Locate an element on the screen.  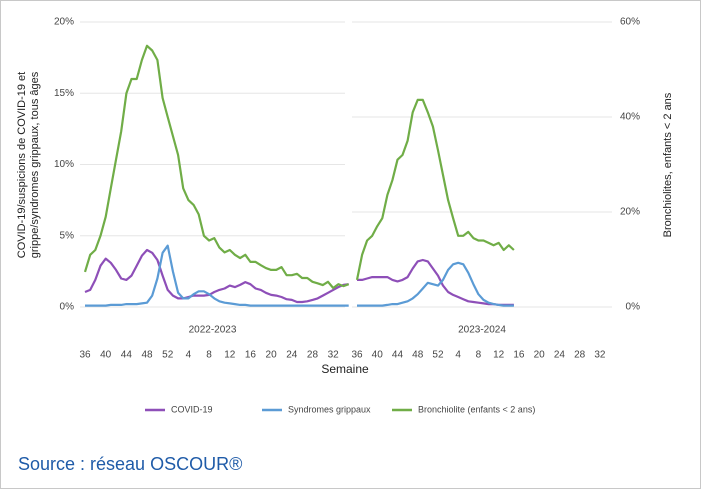
legend-label: COVID-19 is located at coordinates (192, 409).